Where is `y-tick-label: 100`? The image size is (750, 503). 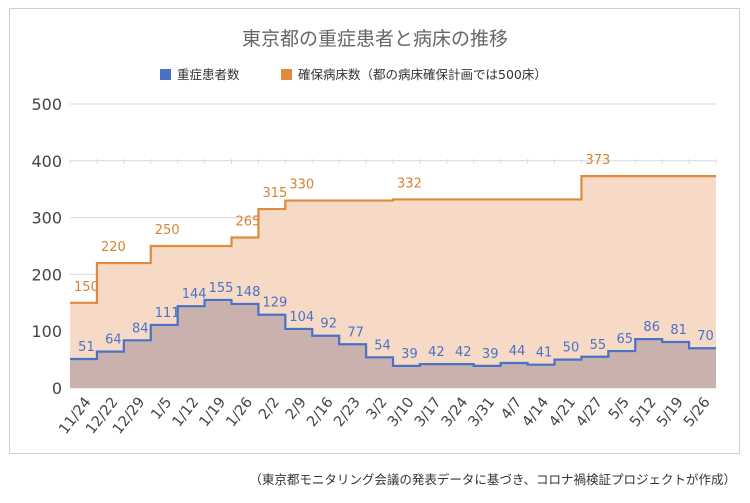 y-tick-label: 100 is located at coordinates (46, 331).